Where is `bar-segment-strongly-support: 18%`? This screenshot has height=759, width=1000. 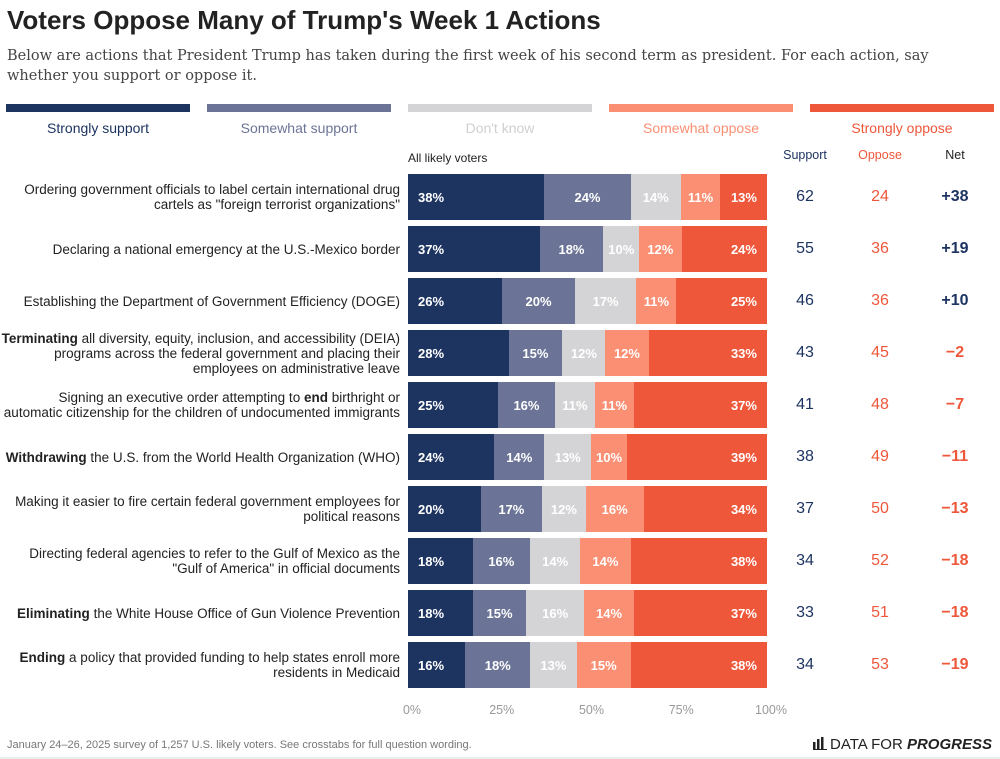 bar-segment-strongly-support: 18% is located at coordinates (440, 613).